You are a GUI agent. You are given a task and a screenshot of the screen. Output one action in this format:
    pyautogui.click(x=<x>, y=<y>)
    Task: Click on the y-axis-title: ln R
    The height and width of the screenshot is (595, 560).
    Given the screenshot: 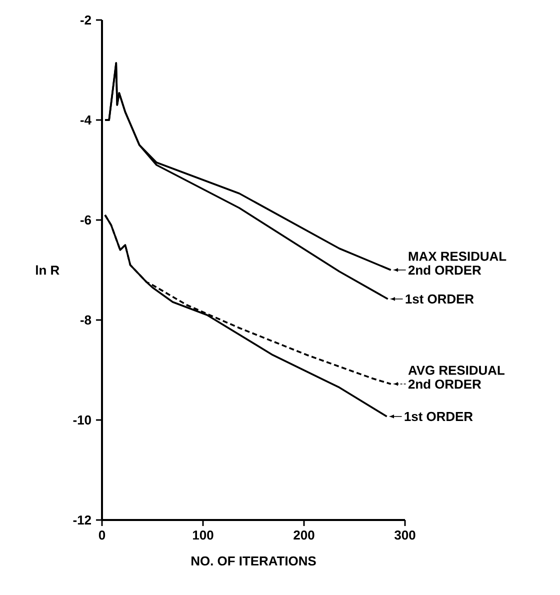 What is the action you would take?
    pyautogui.click(x=48, y=270)
    